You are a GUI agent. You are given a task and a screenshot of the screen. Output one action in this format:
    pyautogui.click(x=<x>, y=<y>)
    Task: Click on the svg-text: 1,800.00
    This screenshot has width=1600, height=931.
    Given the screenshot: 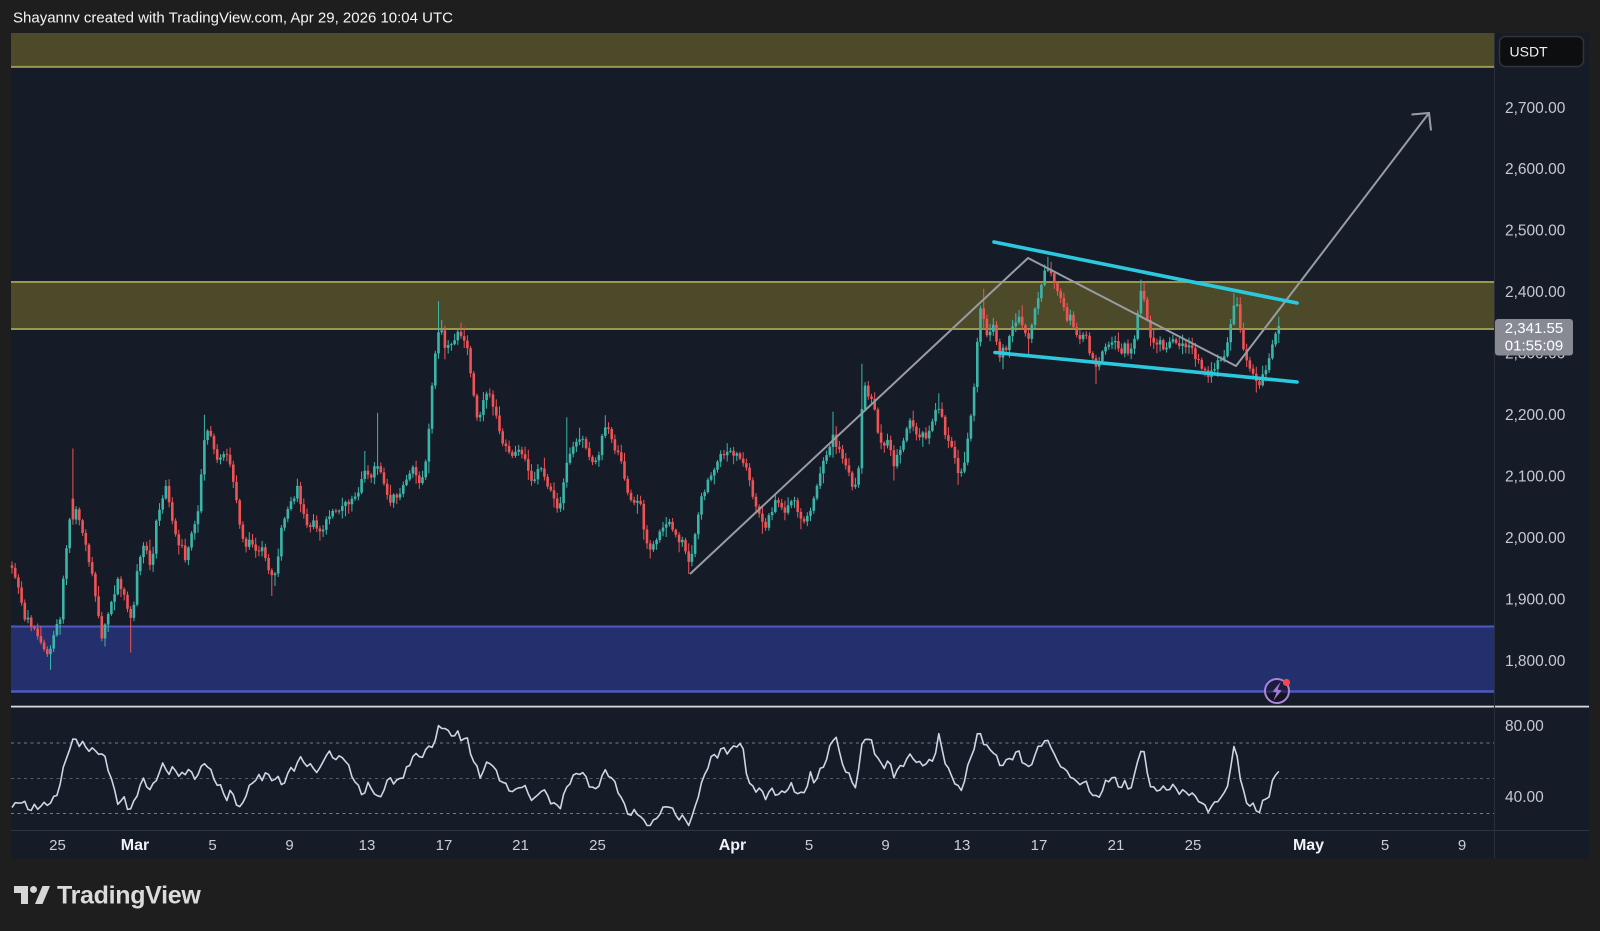 What is the action you would take?
    pyautogui.click(x=1535, y=661)
    